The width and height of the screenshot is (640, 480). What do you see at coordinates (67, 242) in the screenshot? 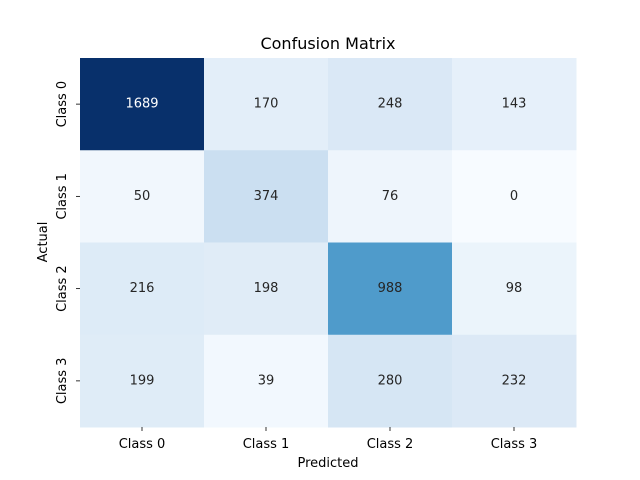
I see `y-axis-ticks: Class 0 Class 1 Class 2 Class 3` at bounding box center [67, 242].